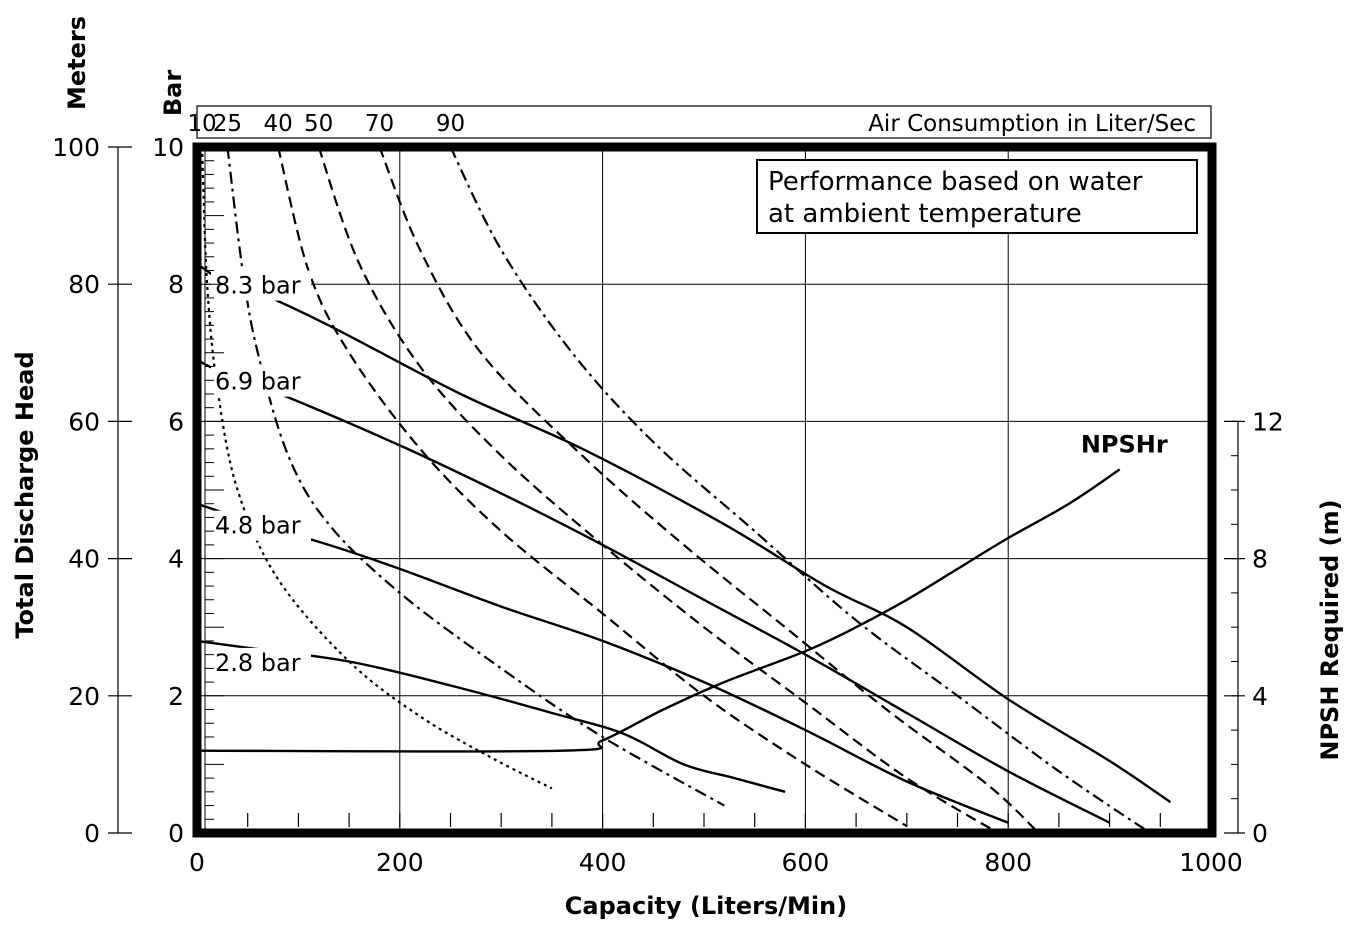 Image resolution: width=1361 pixels, height=925 pixels. What do you see at coordinates (84, 559) in the screenshot?
I see `meters-tick-label: 40` at bounding box center [84, 559].